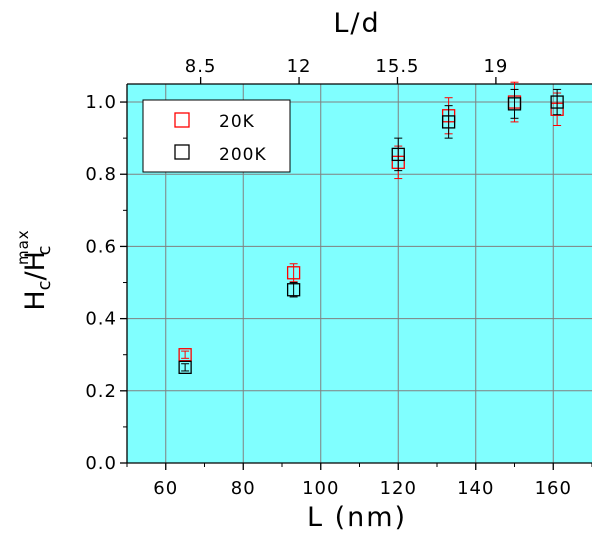 The image size is (592, 533). I want to click on top-tick-label-2: 15.5, so click(397, 66).